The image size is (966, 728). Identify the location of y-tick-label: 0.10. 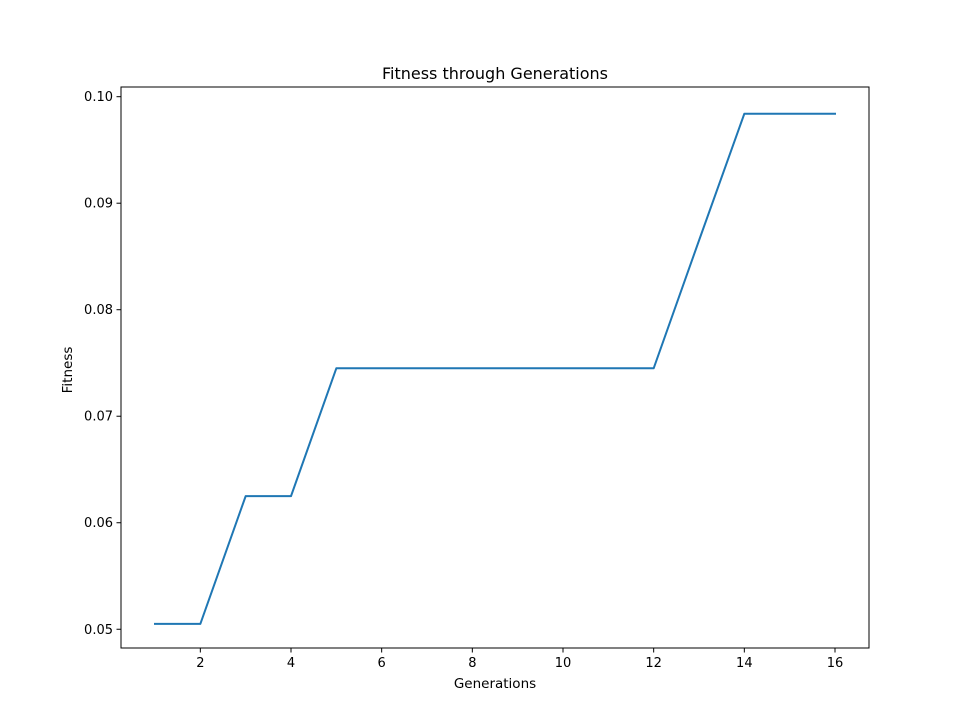
(98, 97).